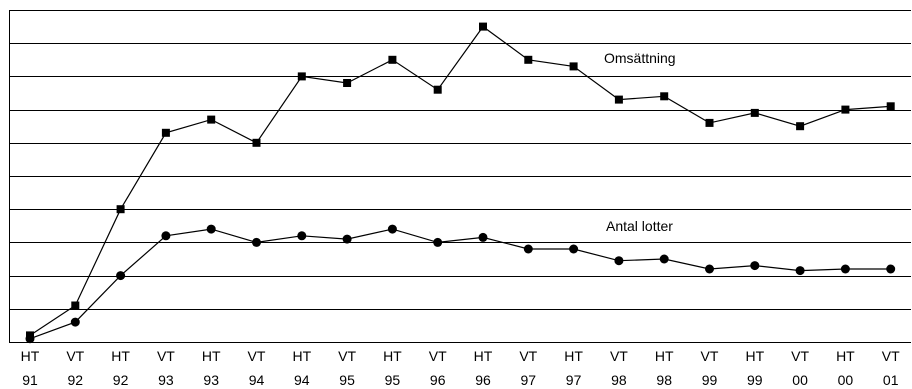 The image size is (912, 389). Describe the element at coordinates (30, 368) in the screenshot. I see `x-tick-label: HT 91` at that location.